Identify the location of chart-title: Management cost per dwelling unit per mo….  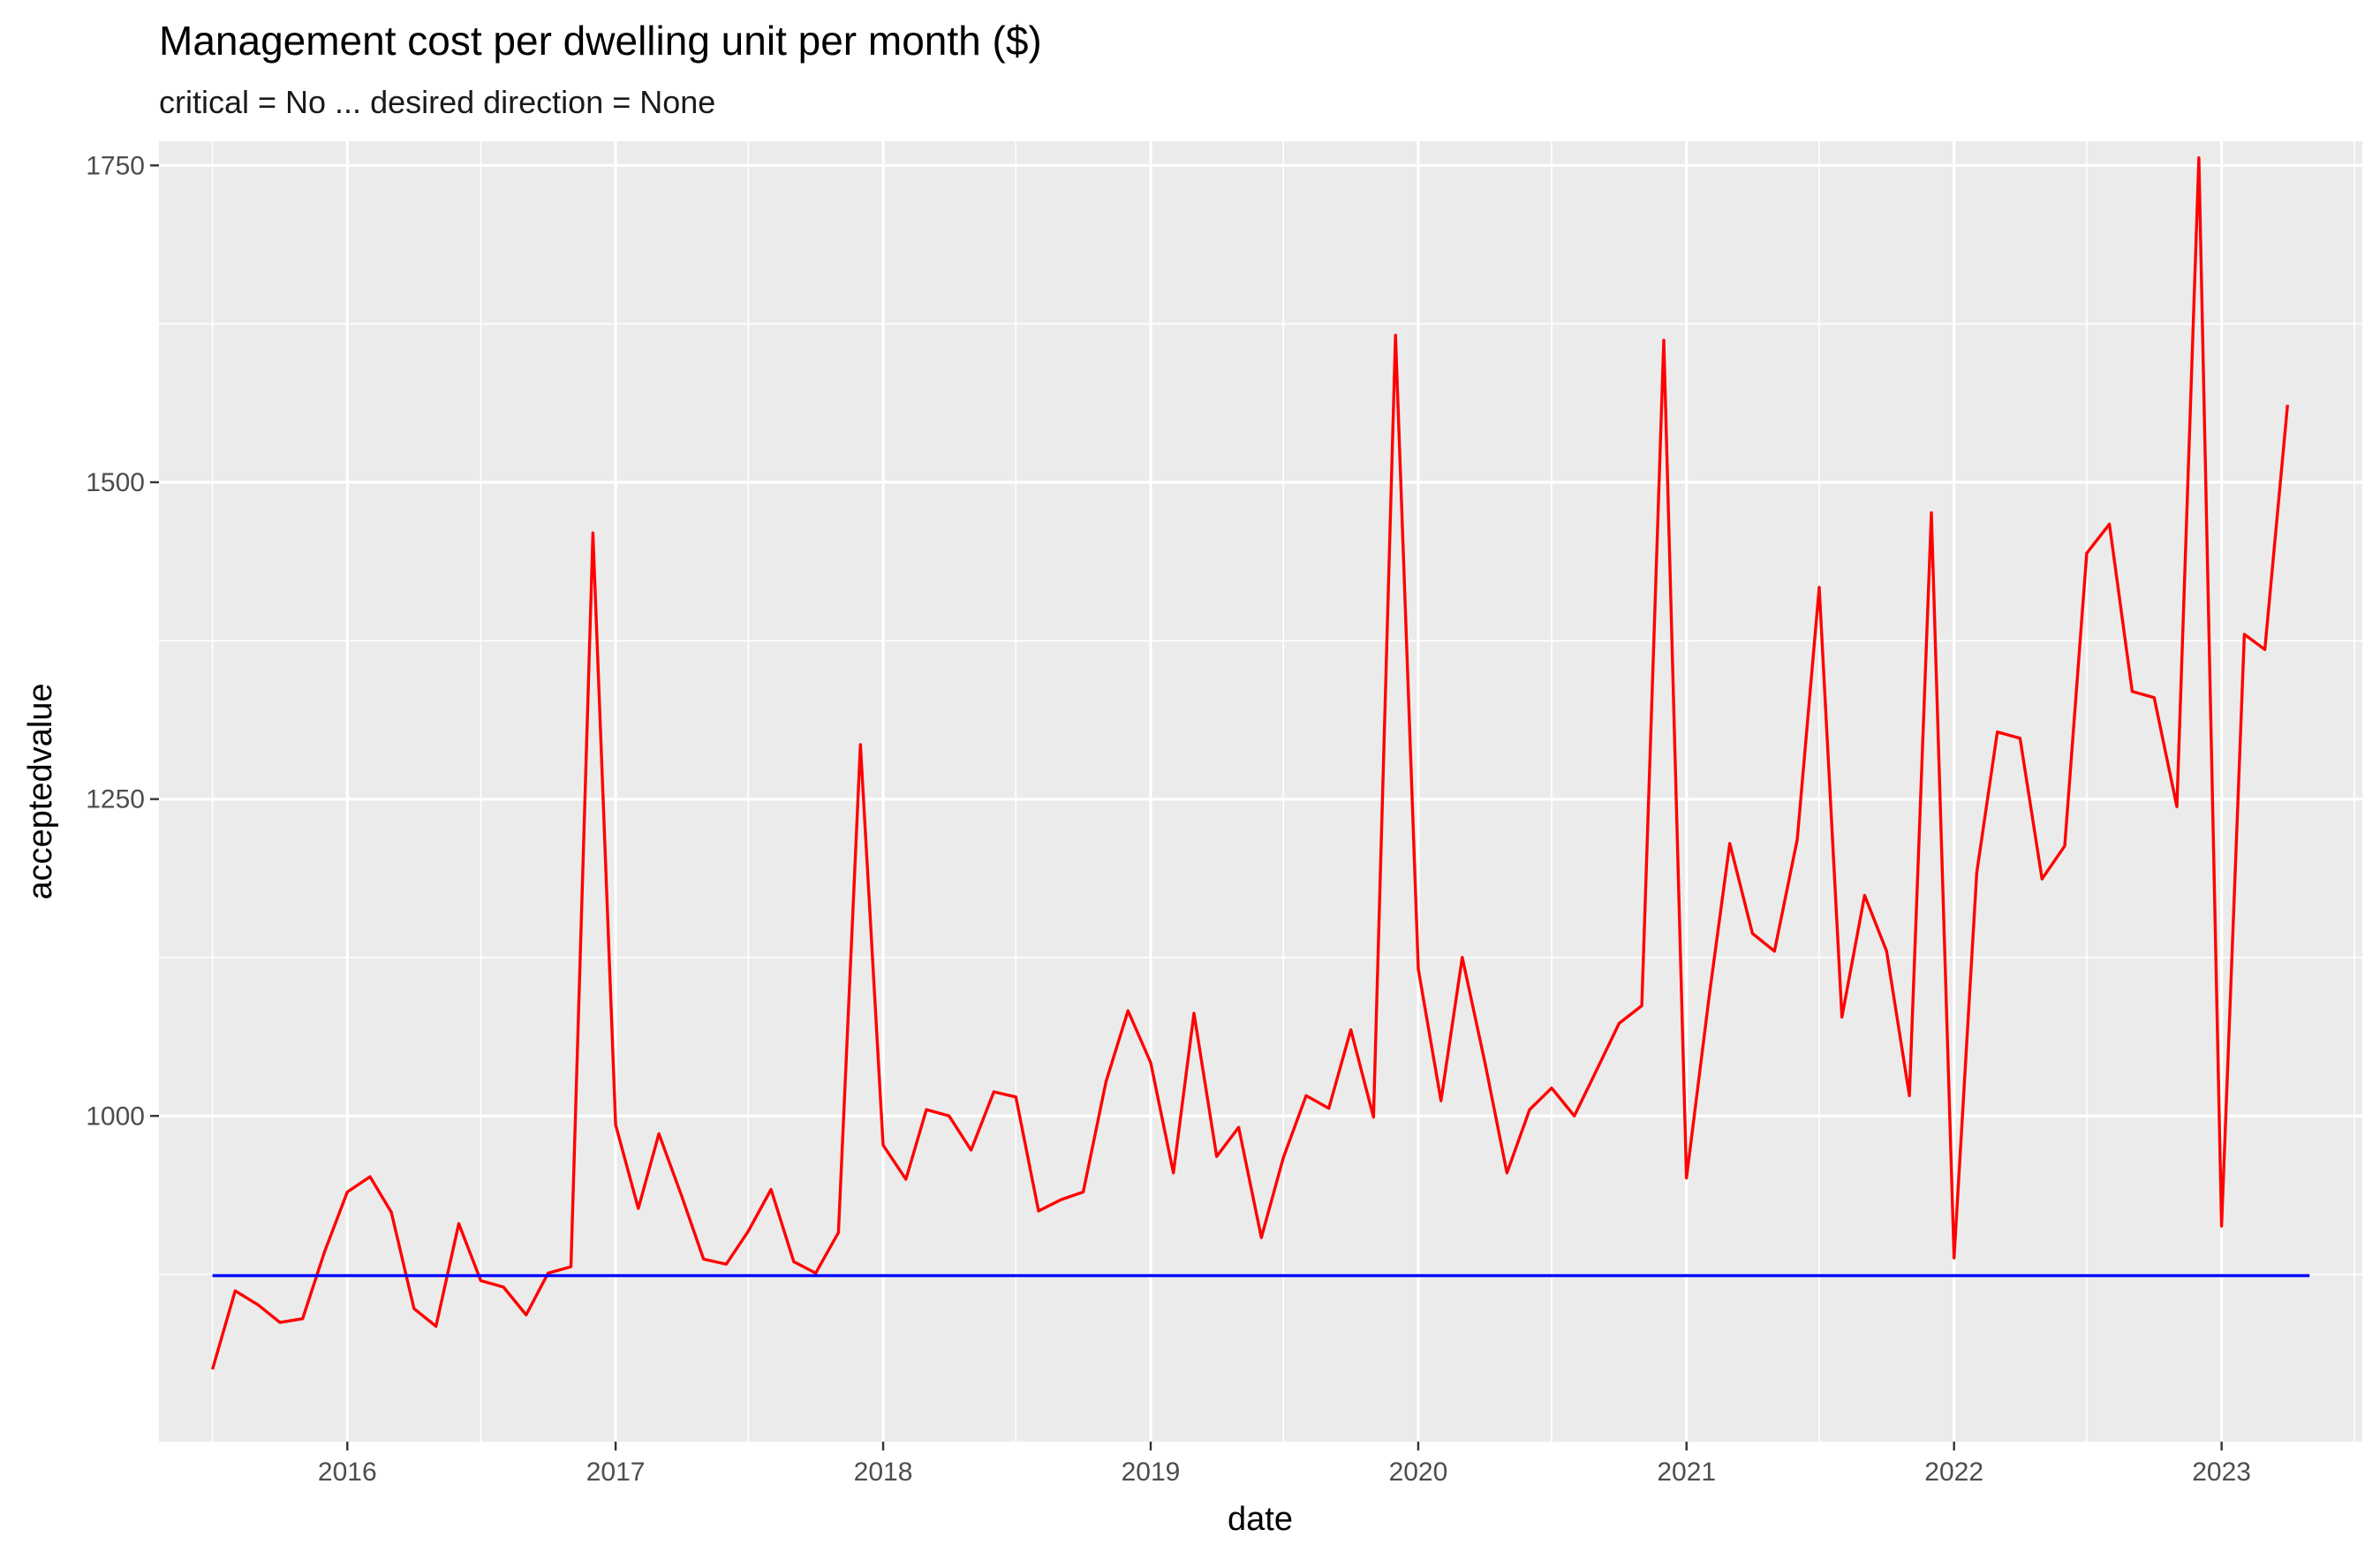
(600, 41).